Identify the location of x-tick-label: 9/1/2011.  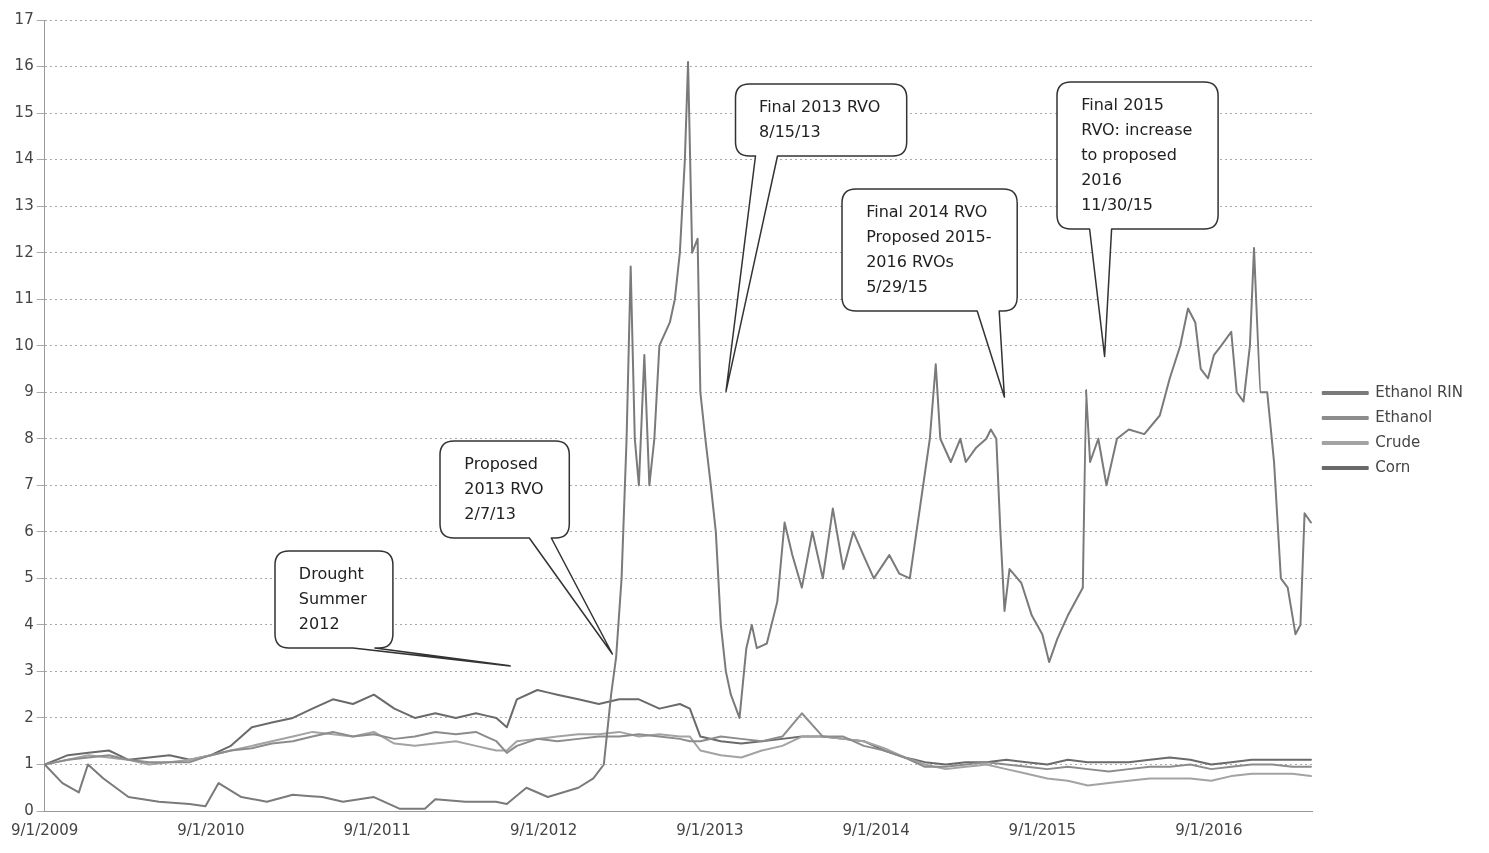
(377, 829).